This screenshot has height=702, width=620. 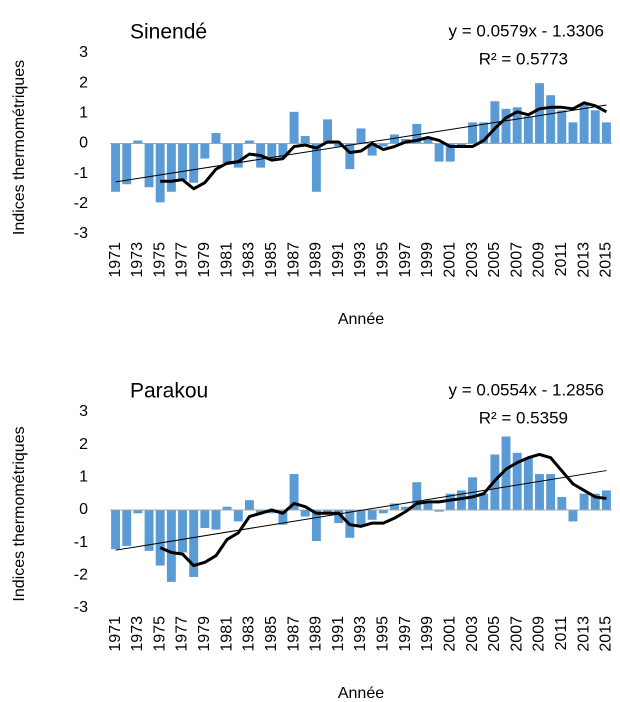 I want to click on x-tick-label: 1987, so click(x=293, y=634).